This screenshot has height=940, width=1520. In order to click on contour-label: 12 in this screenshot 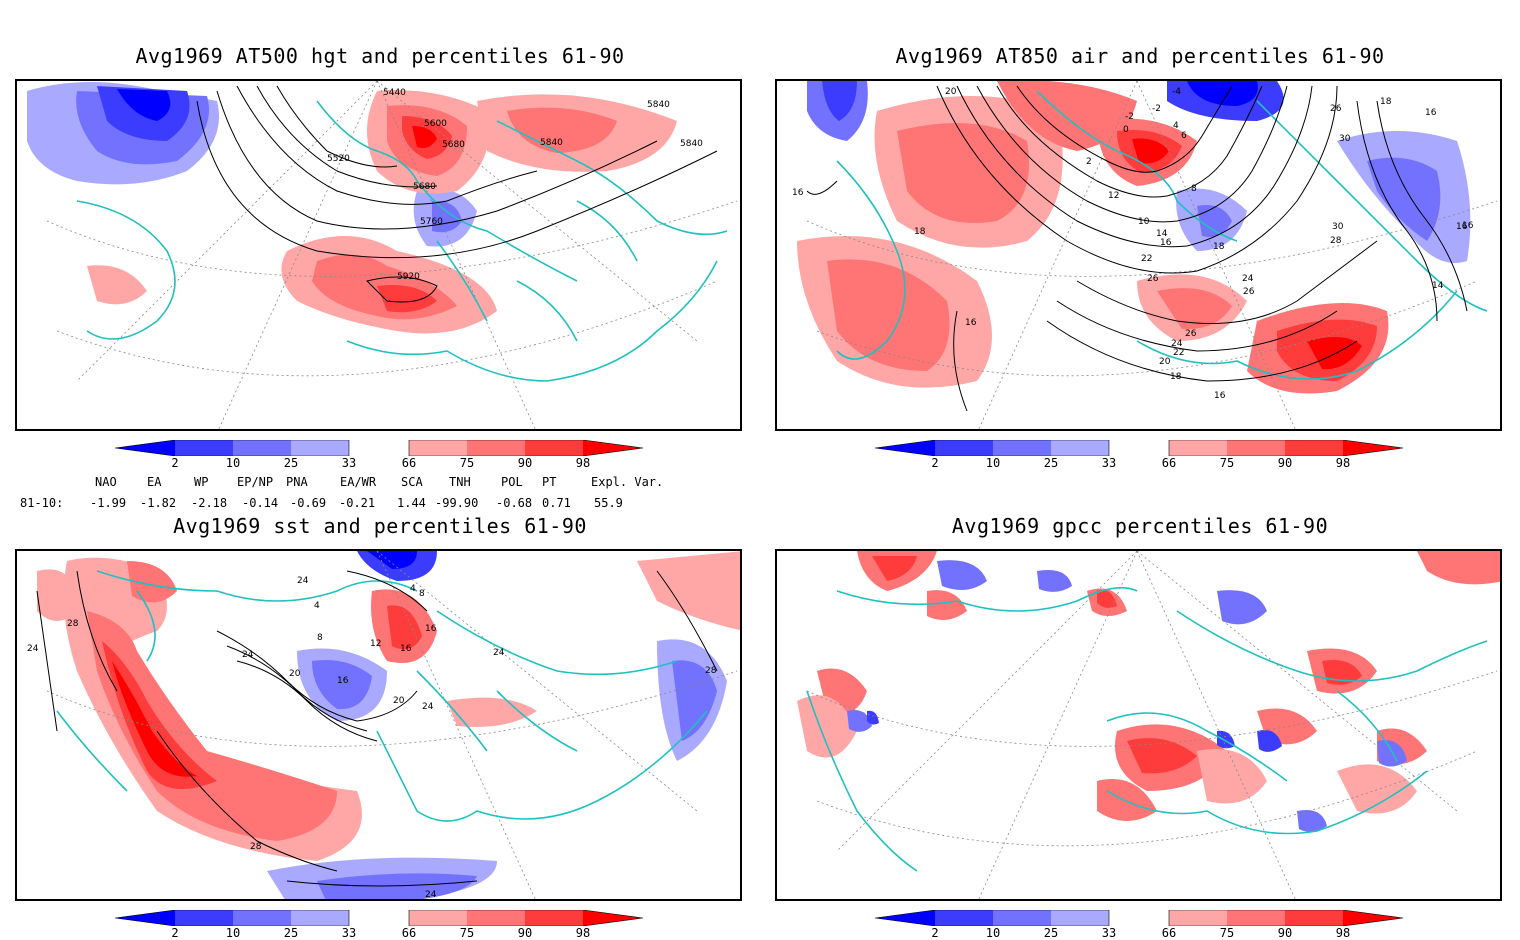, I will do `click(1113, 196)`.